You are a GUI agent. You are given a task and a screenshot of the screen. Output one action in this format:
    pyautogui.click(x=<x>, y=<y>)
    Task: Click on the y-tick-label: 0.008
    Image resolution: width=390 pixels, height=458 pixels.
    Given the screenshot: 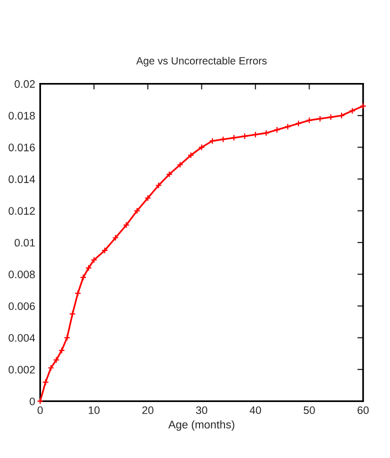 What is the action you would take?
    pyautogui.click(x=21, y=274)
    